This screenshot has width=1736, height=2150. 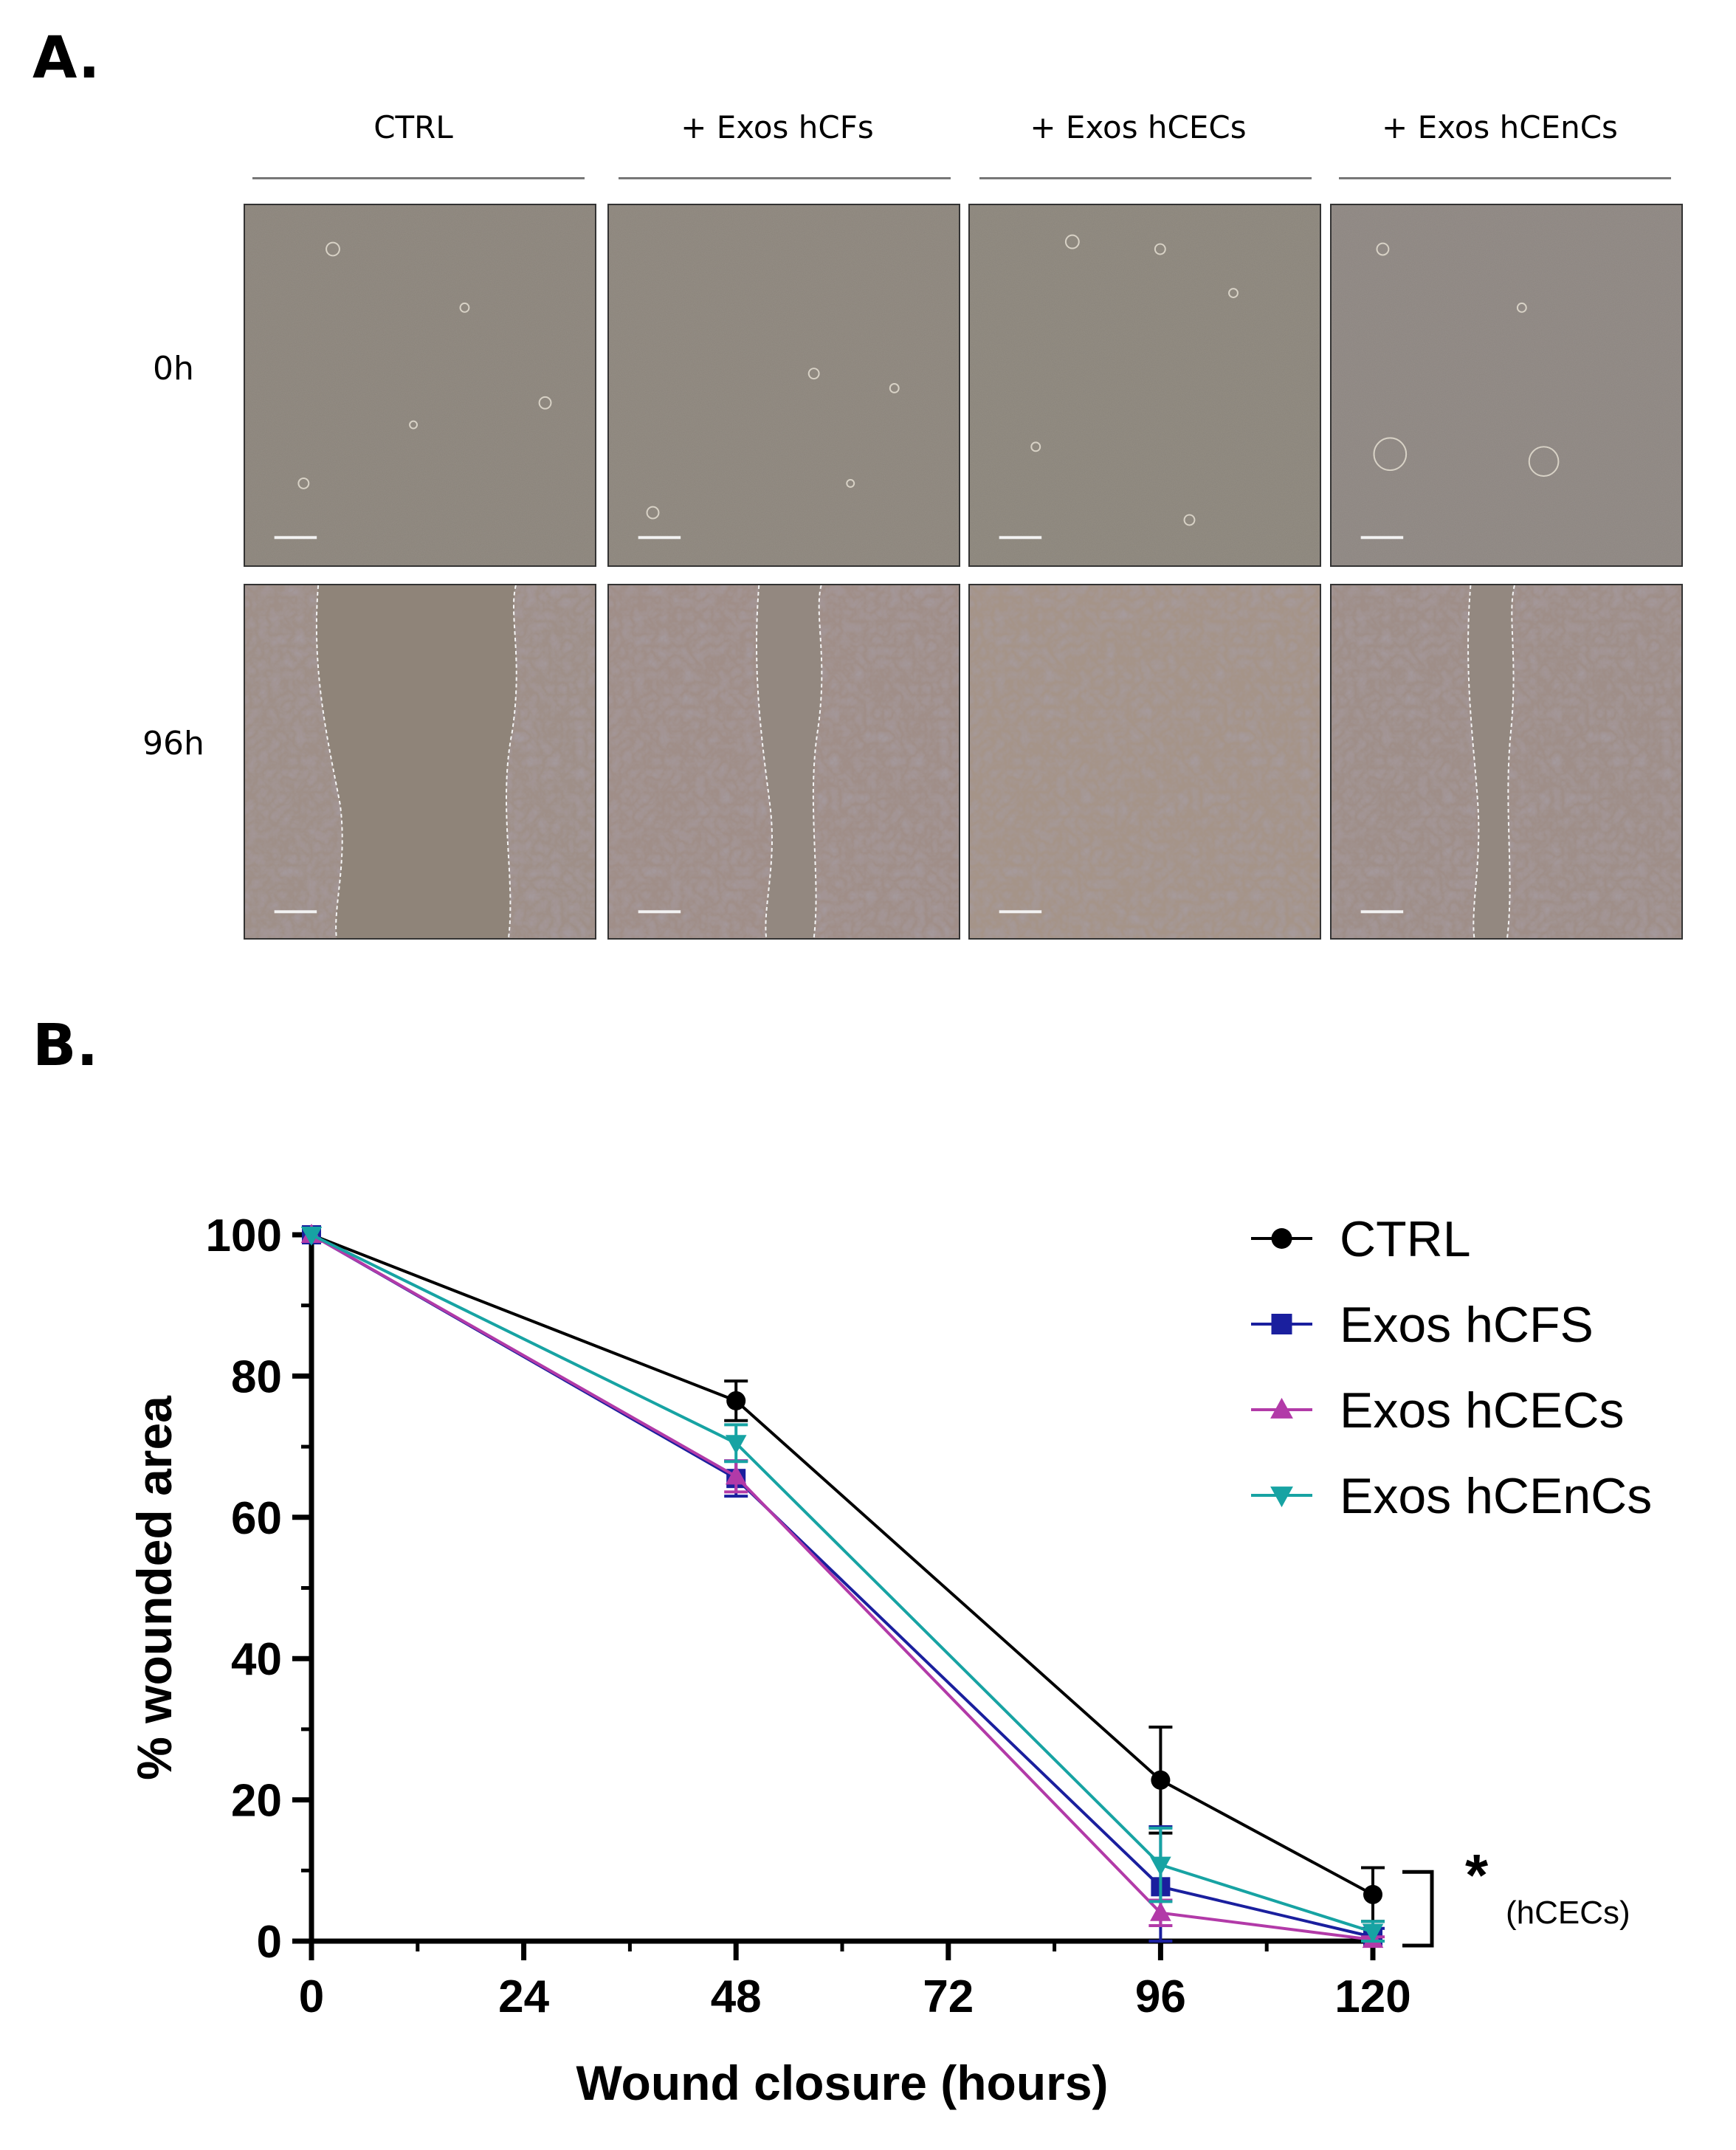 I want to click on significance-star: *, so click(x=1477, y=1875).